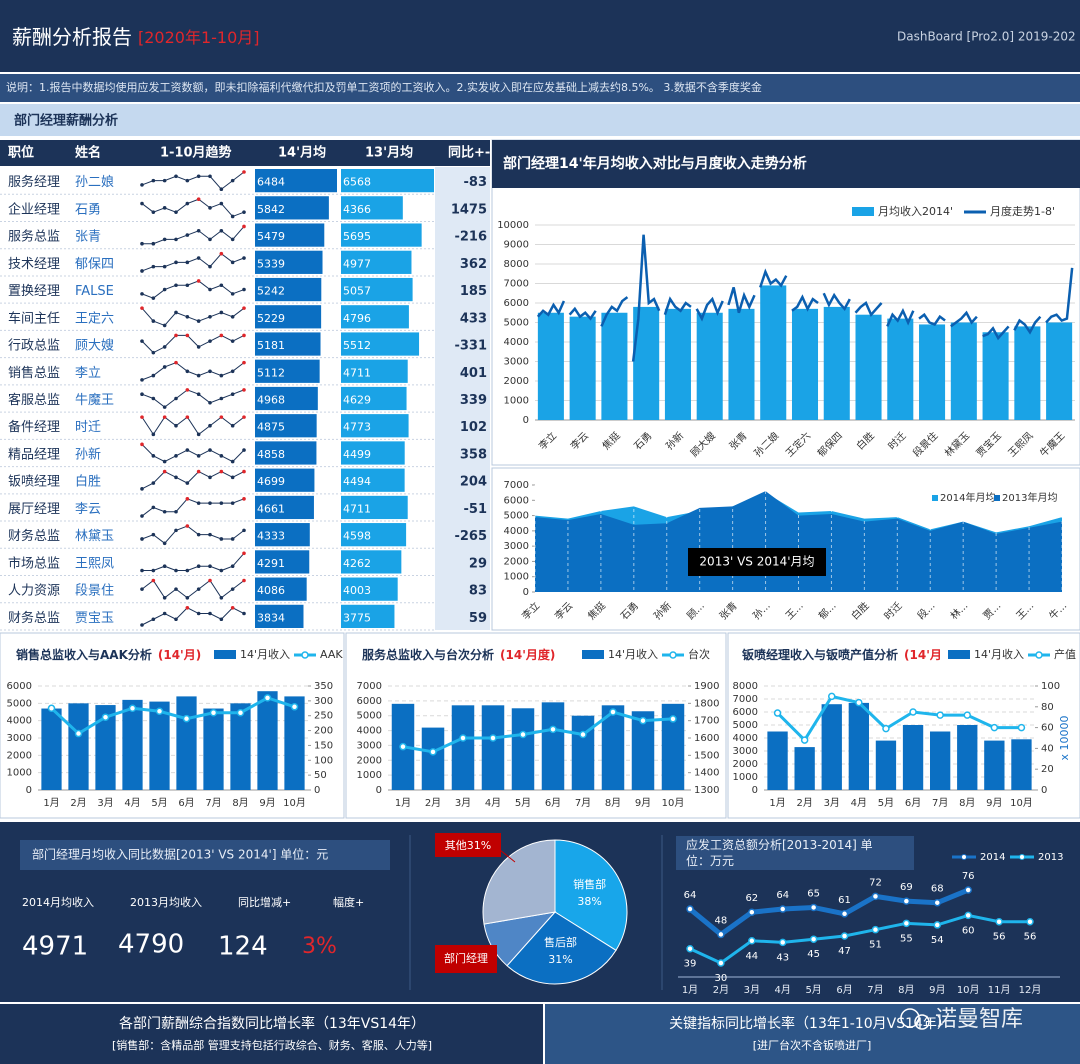  I want to click on y-tick-label: 1000, so click(745, 777).